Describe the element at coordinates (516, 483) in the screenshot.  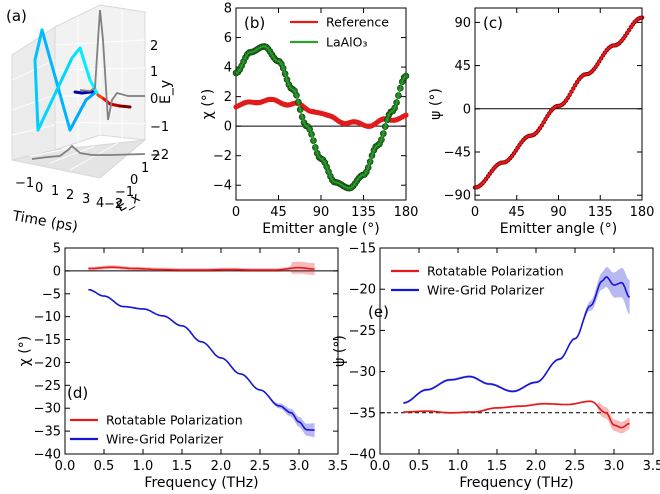
I see `xlabel-e: Frequency (THz)` at that location.